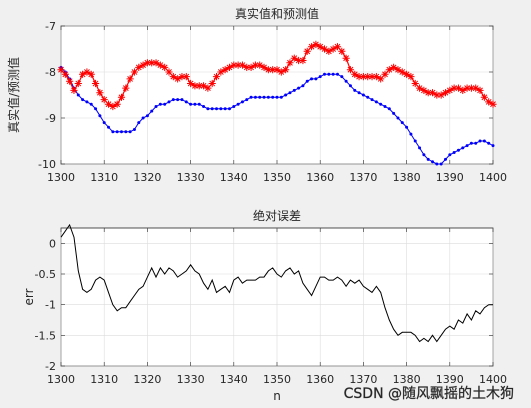 This screenshot has height=408, width=531. Describe the element at coordinates (13, 95) in the screenshot. I see `y-axis-label: 真实值/预测值` at that location.